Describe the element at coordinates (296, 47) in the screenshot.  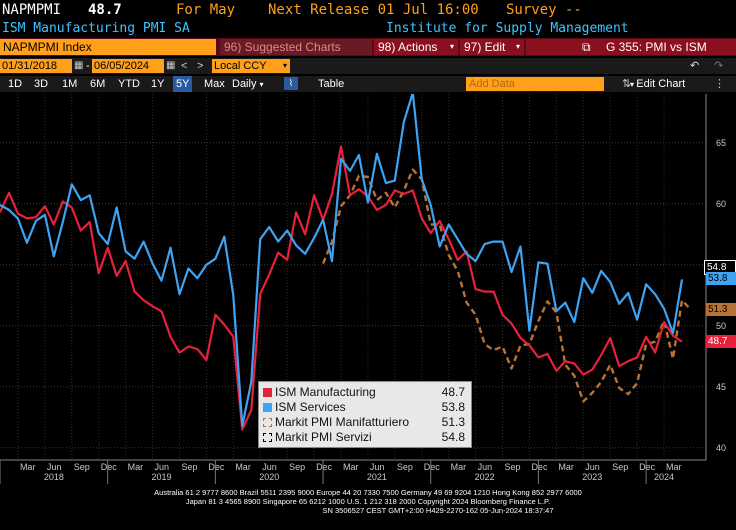
I see `suggested-charts-button: 96) Suggested Charts` at that location.